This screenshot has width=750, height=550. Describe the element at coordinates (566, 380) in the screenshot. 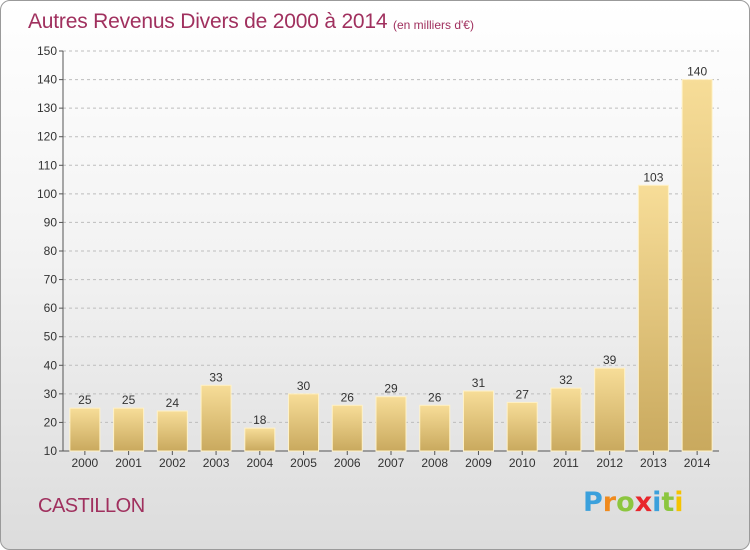

I see `bar-value-label: 32` at that location.